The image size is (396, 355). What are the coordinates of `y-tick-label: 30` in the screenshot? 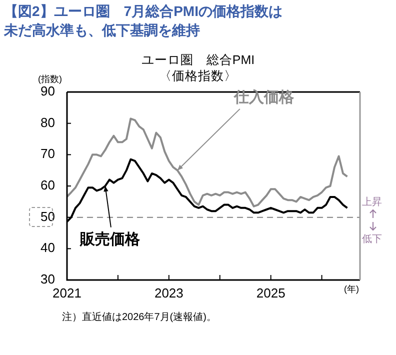 It's located at (47, 279).